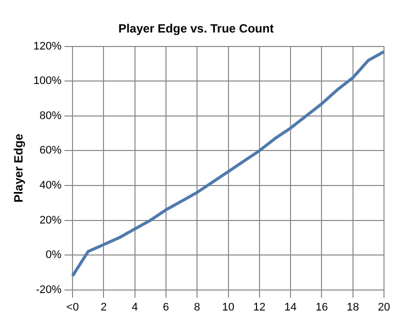  I want to click on x-tick-label: <0, so click(72, 307).